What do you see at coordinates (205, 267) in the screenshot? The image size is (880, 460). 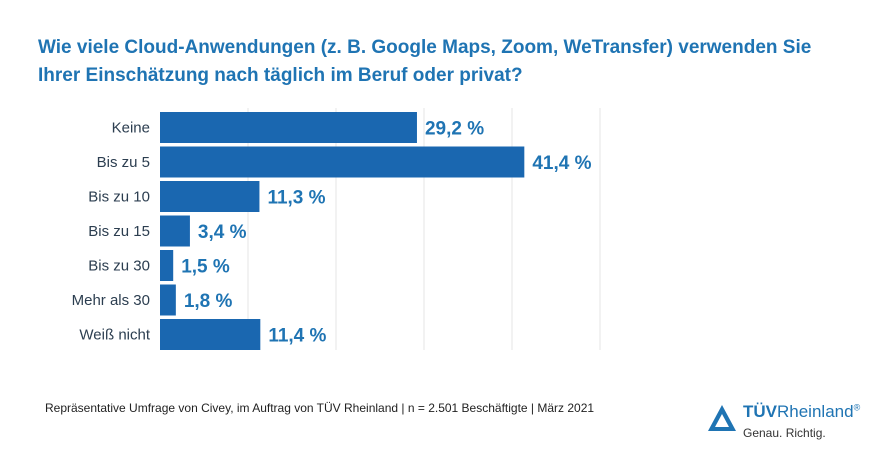 I see `value-label: 1,5 %` at bounding box center [205, 267].